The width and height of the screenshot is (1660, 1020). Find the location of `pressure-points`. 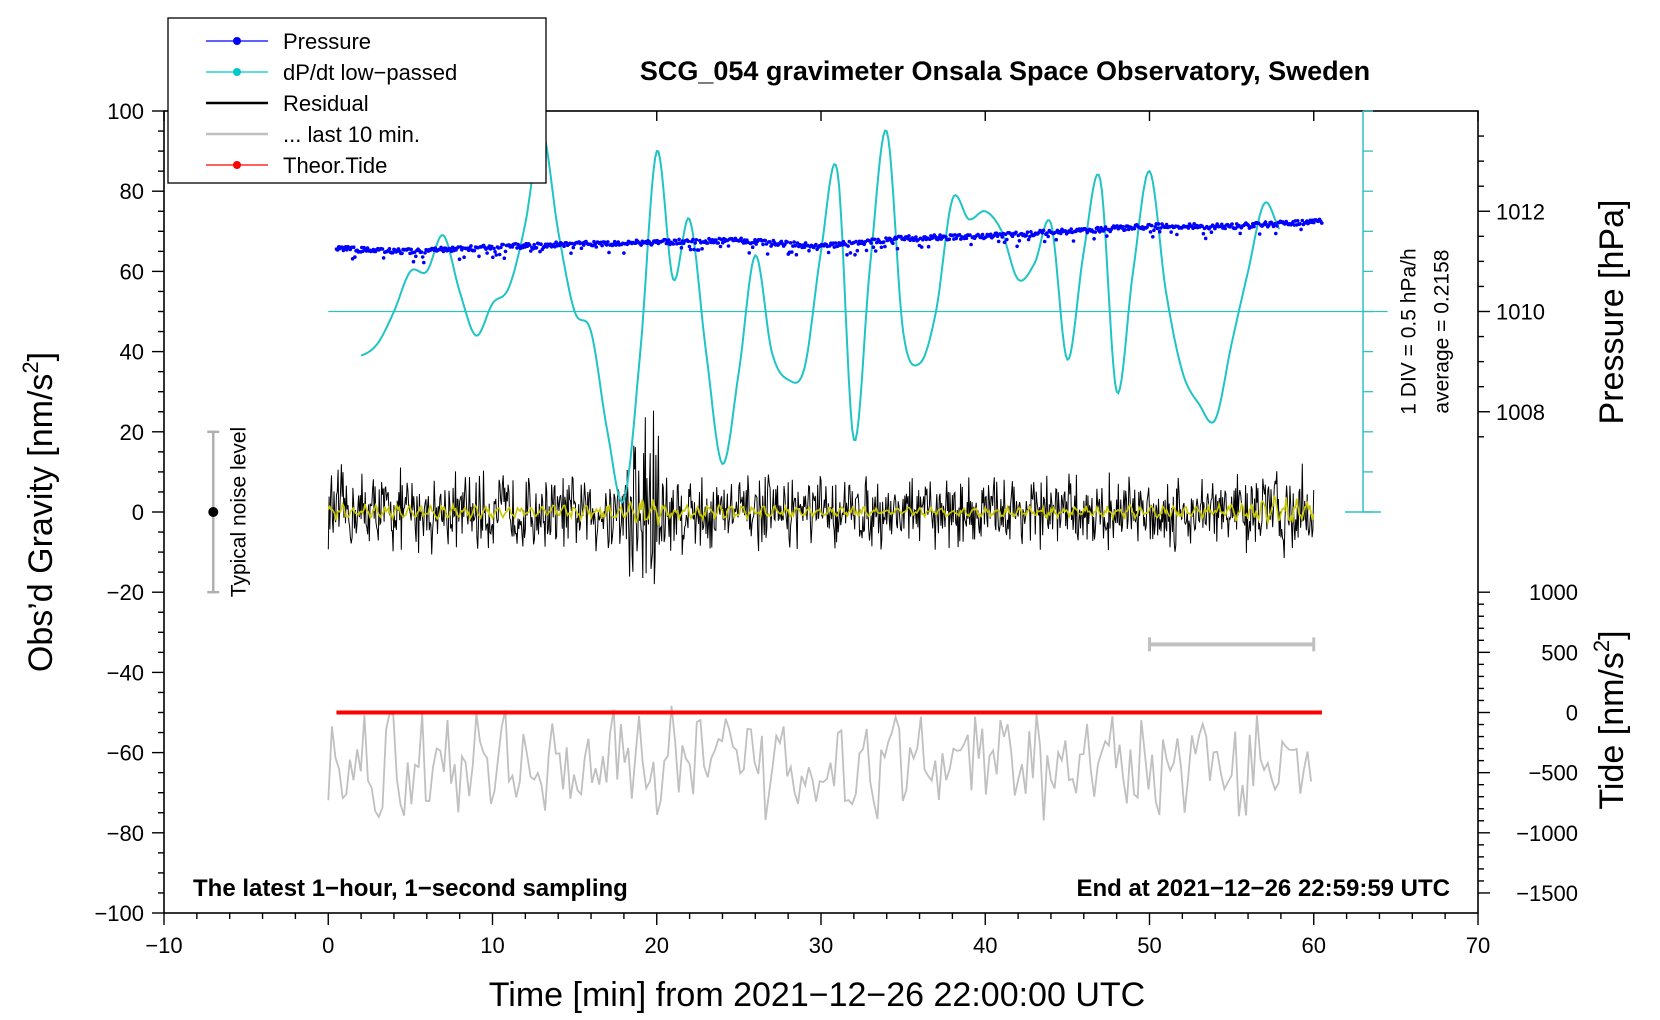

pressure-points is located at coordinates (829, 241).